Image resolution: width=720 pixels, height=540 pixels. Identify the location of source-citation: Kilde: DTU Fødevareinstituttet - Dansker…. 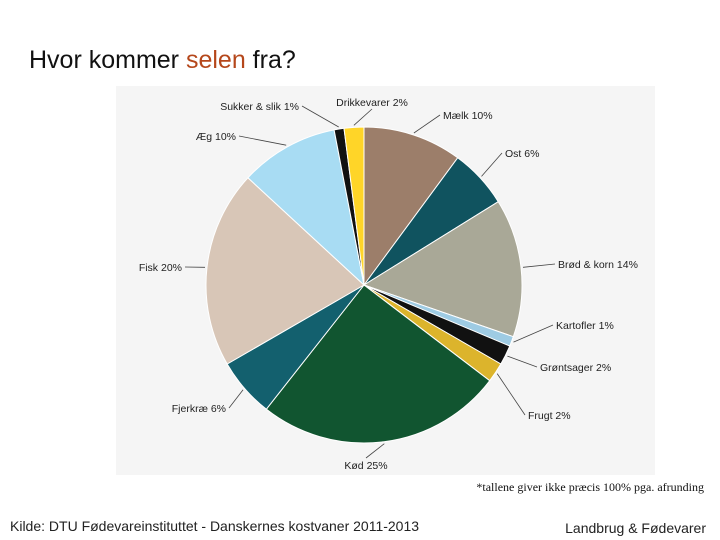
(215, 526).